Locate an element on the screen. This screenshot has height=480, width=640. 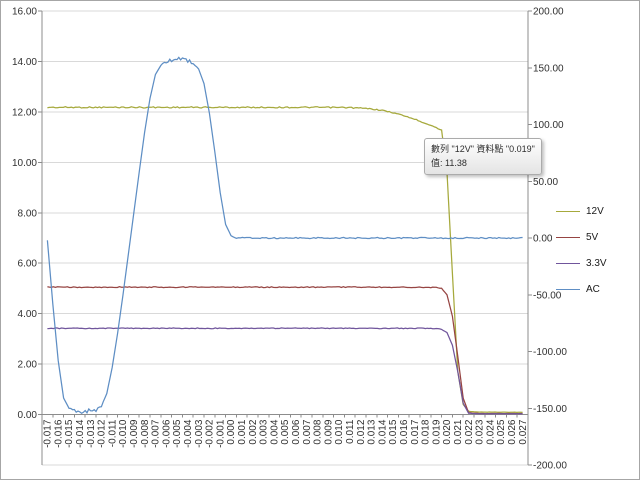
y-right-label: -200.00 is located at coordinates (550, 466).